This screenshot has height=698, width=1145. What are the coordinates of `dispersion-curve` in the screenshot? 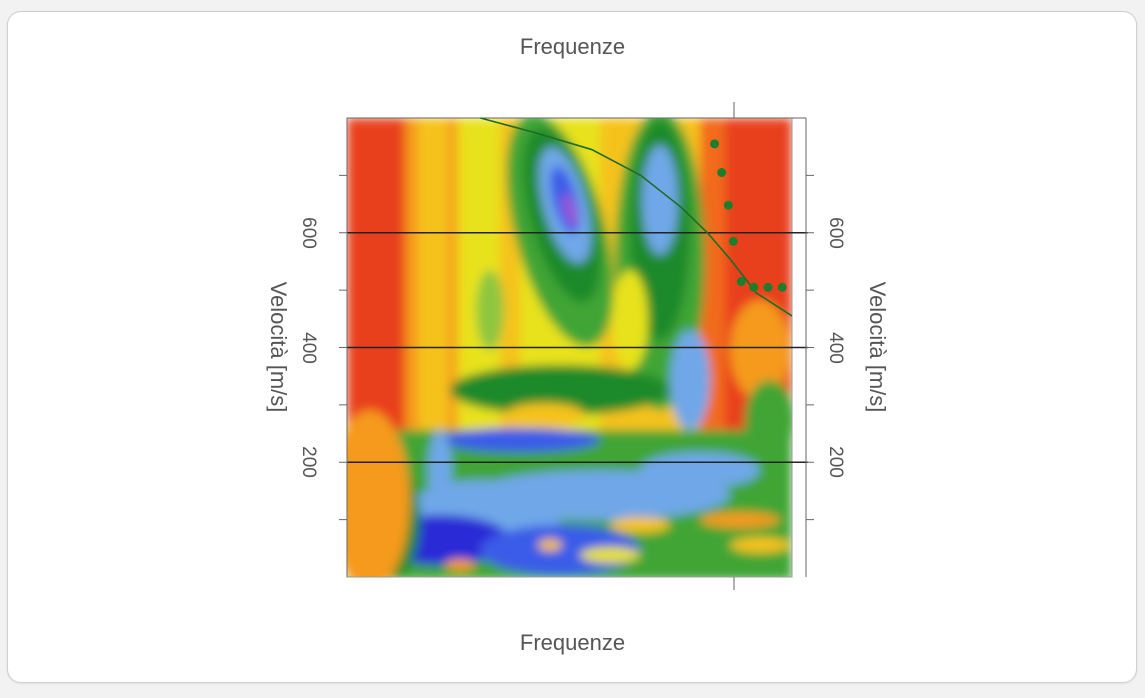 It's located at (636, 217).